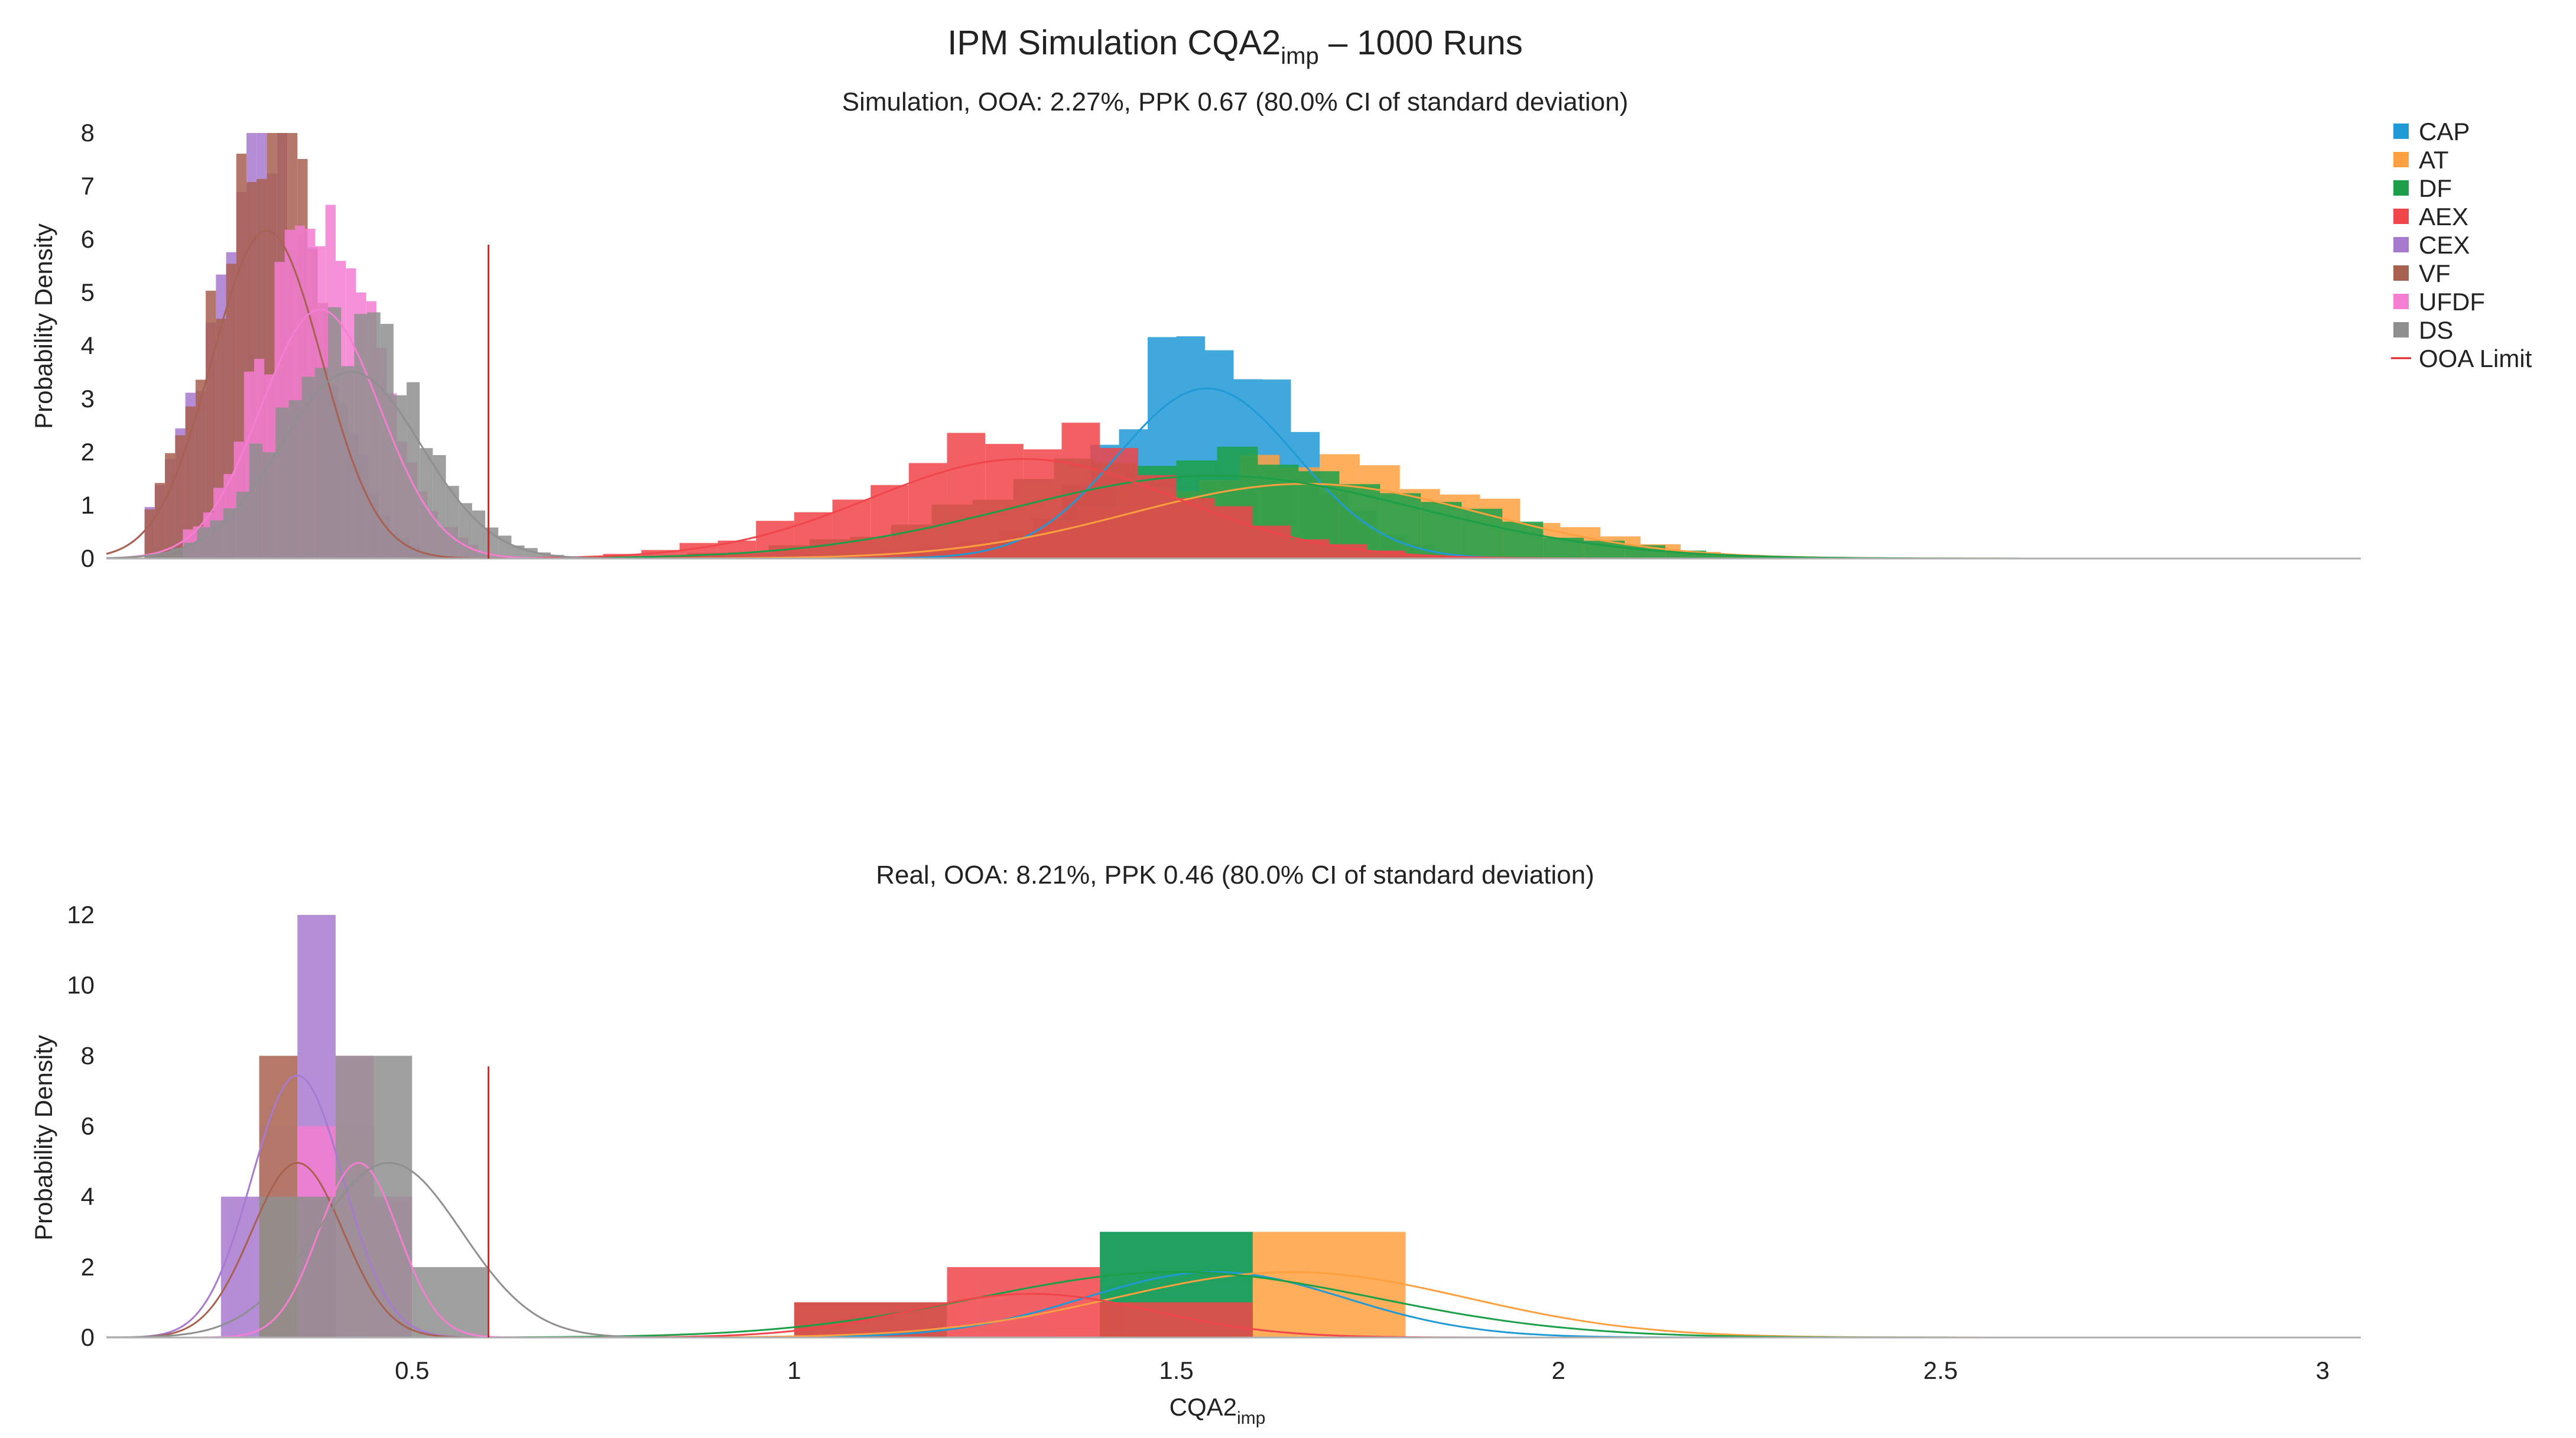 This screenshot has width=2576, height=1438. What do you see at coordinates (1176, 1370) in the screenshot?
I see `x-tick-label: 1.5` at bounding box center [1176, 1370].